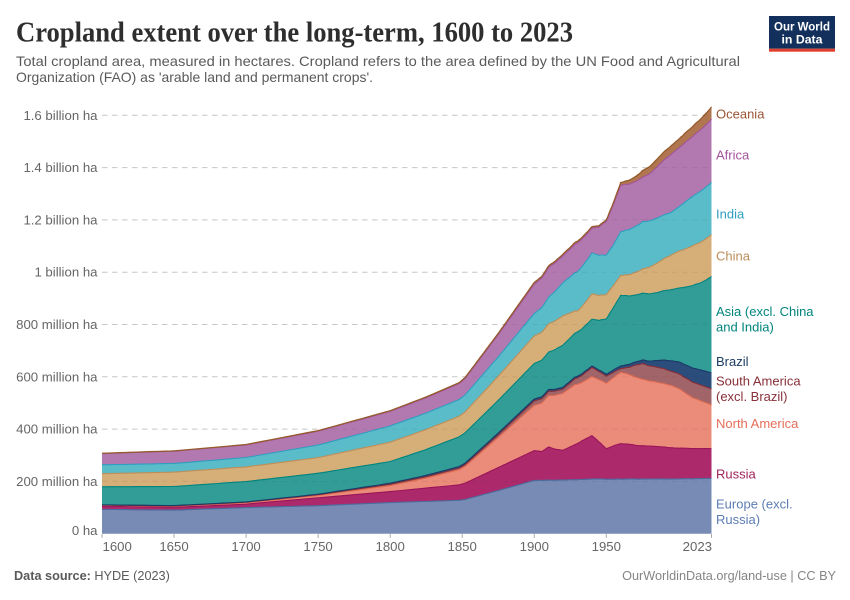 This screenshot has height=600, width=850. What do you see at coordinates (802, 40) in the screenshot?
I see `svg-text: in Data` at bounding box center [802, 40].